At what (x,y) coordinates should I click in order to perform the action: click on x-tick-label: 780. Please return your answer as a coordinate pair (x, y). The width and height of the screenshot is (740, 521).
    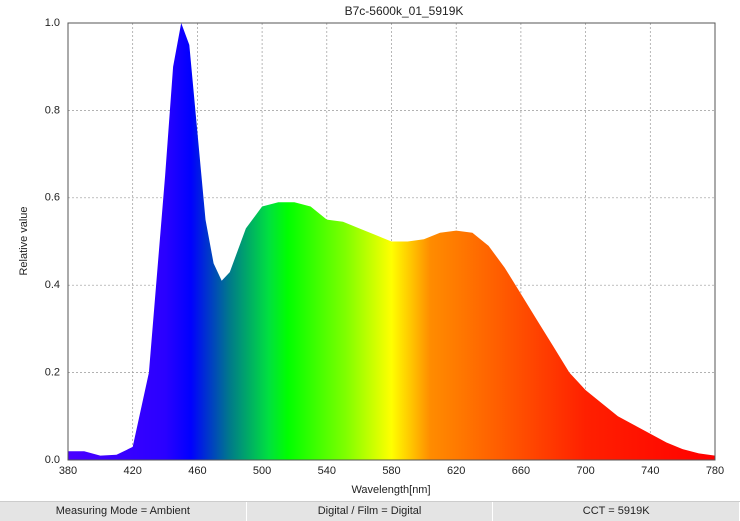
    Looking at the image, I should click on (715, 471).